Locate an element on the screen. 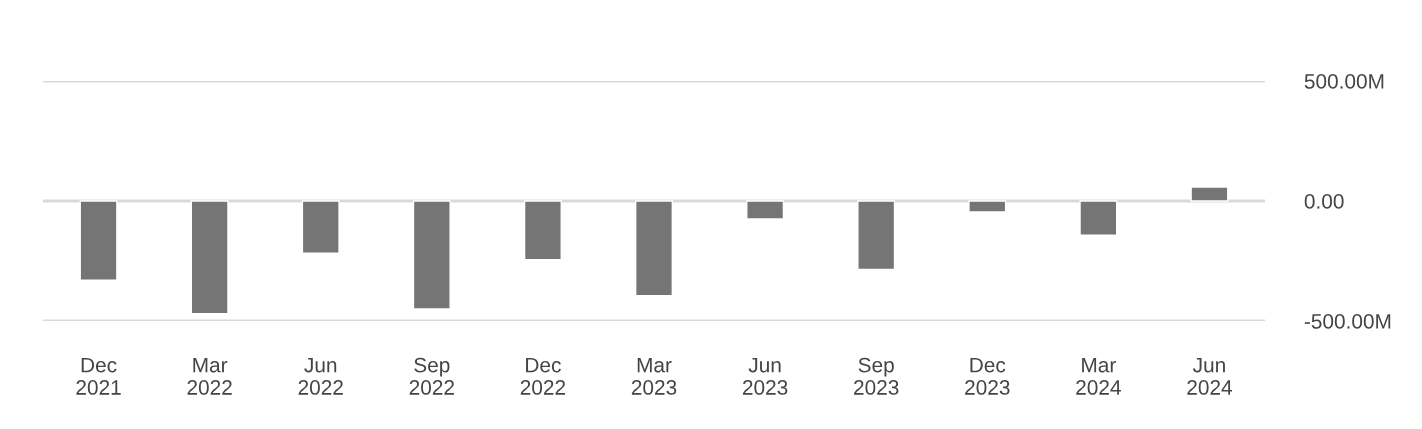 The height and width of the screenshot is (429, 1422). y-tick-label: 500.00M is located at coordinates (1344, 81).